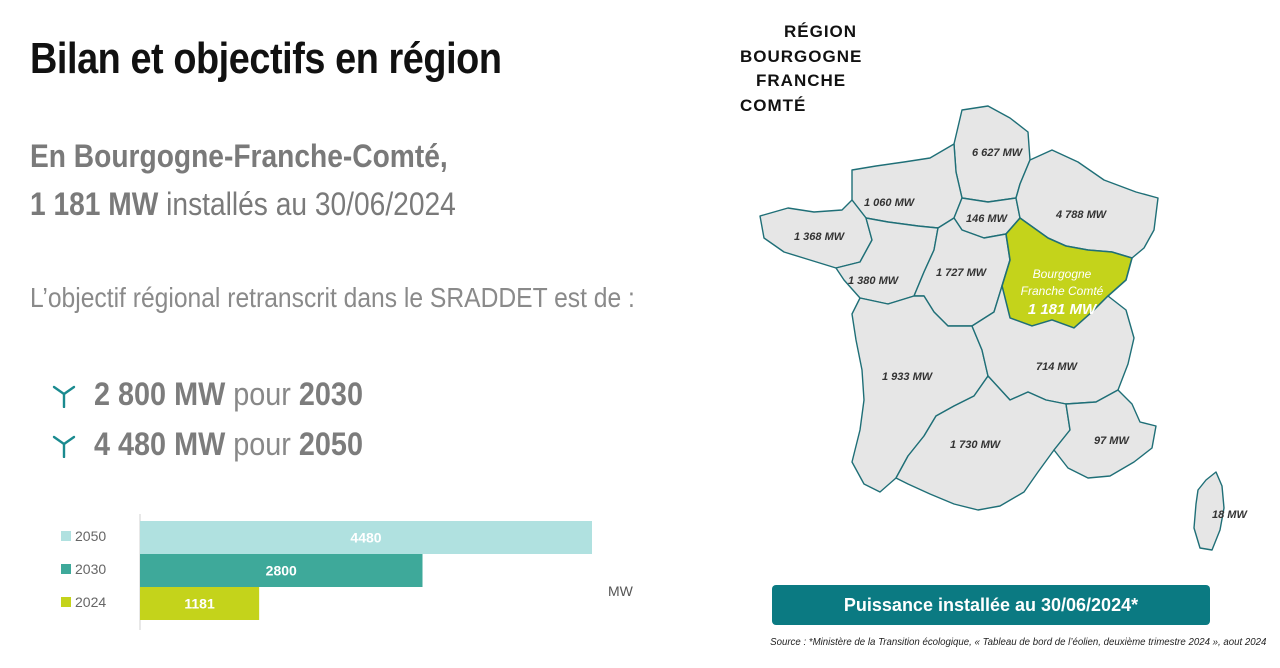 Image resolution: width=1280 pixels, height=668 pixels. I want to click on target-text: 4 480 MW pour 2050, so click(228, 444).